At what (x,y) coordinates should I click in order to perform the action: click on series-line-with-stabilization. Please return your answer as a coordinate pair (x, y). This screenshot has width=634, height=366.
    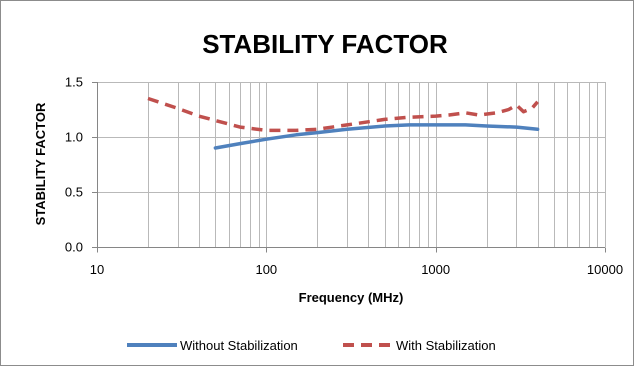
    Looking at the image, I should click on (343, 114).